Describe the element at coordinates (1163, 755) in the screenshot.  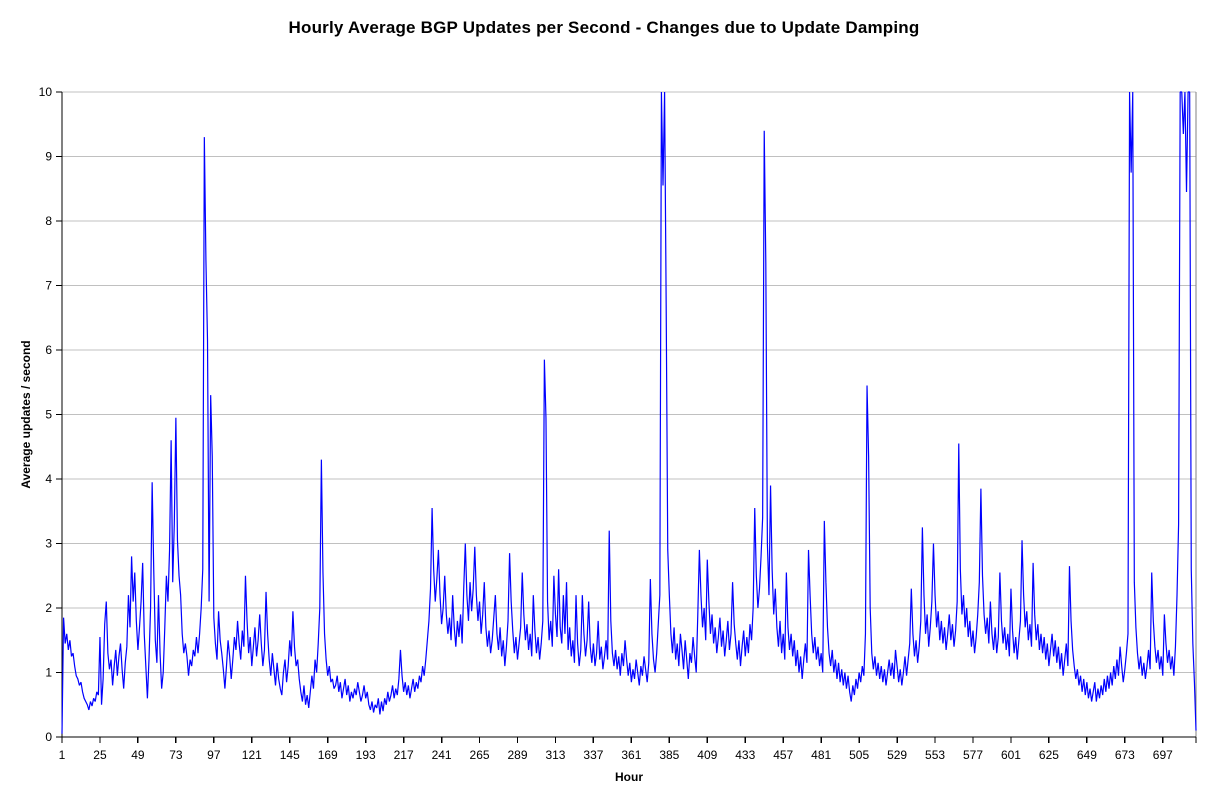
I see `x-tick-label: 697` at that location.